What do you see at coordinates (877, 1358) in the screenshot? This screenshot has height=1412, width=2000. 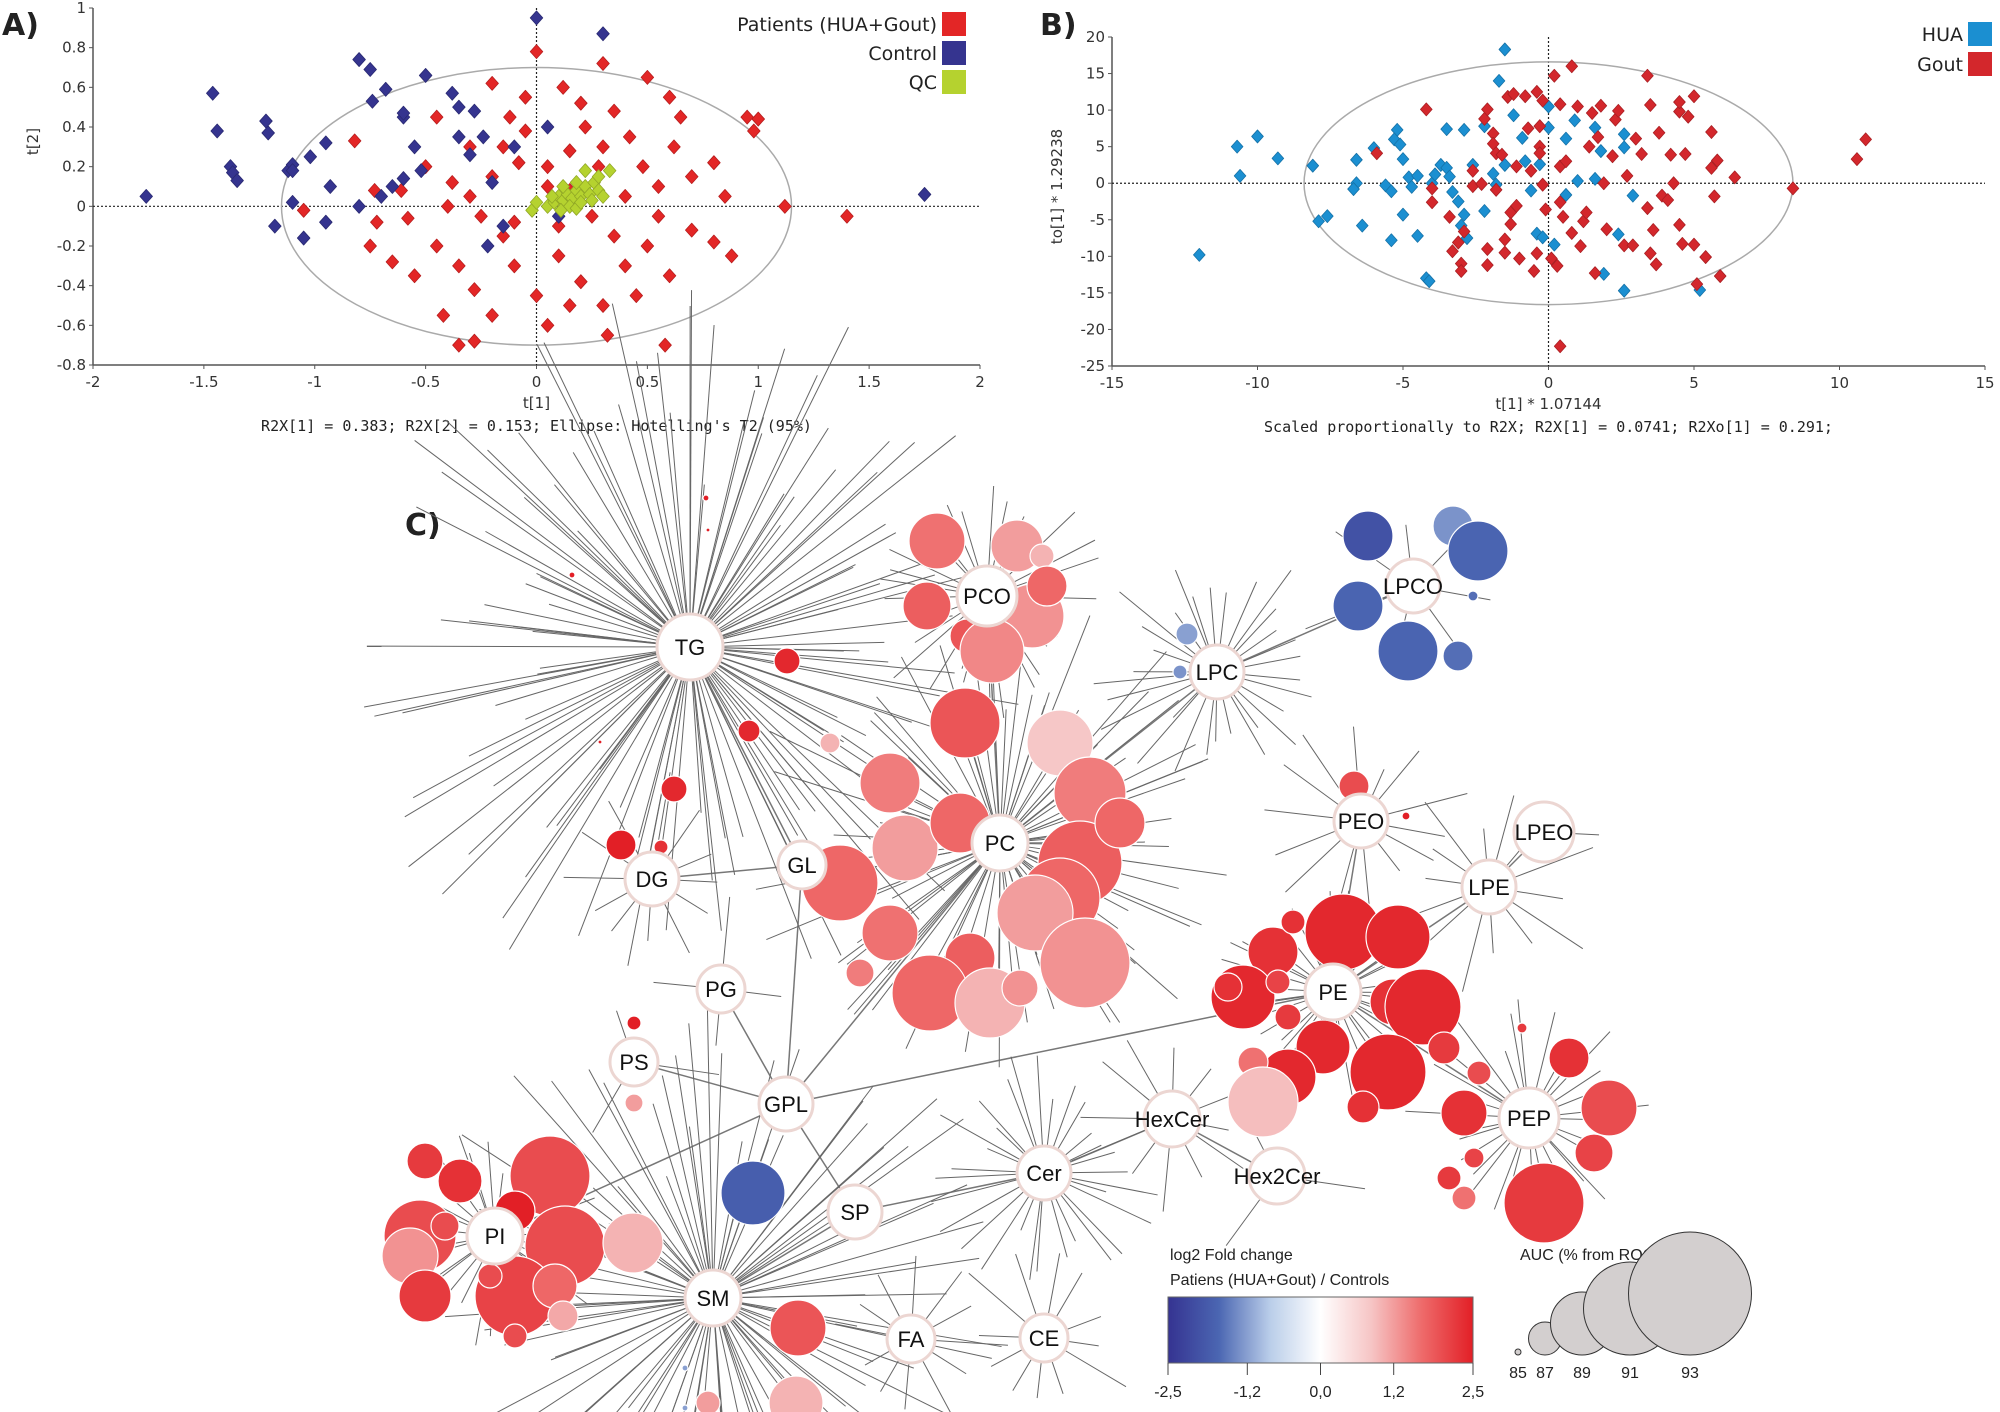 I see `spoke-FA` at bounding box center [877, 1358].